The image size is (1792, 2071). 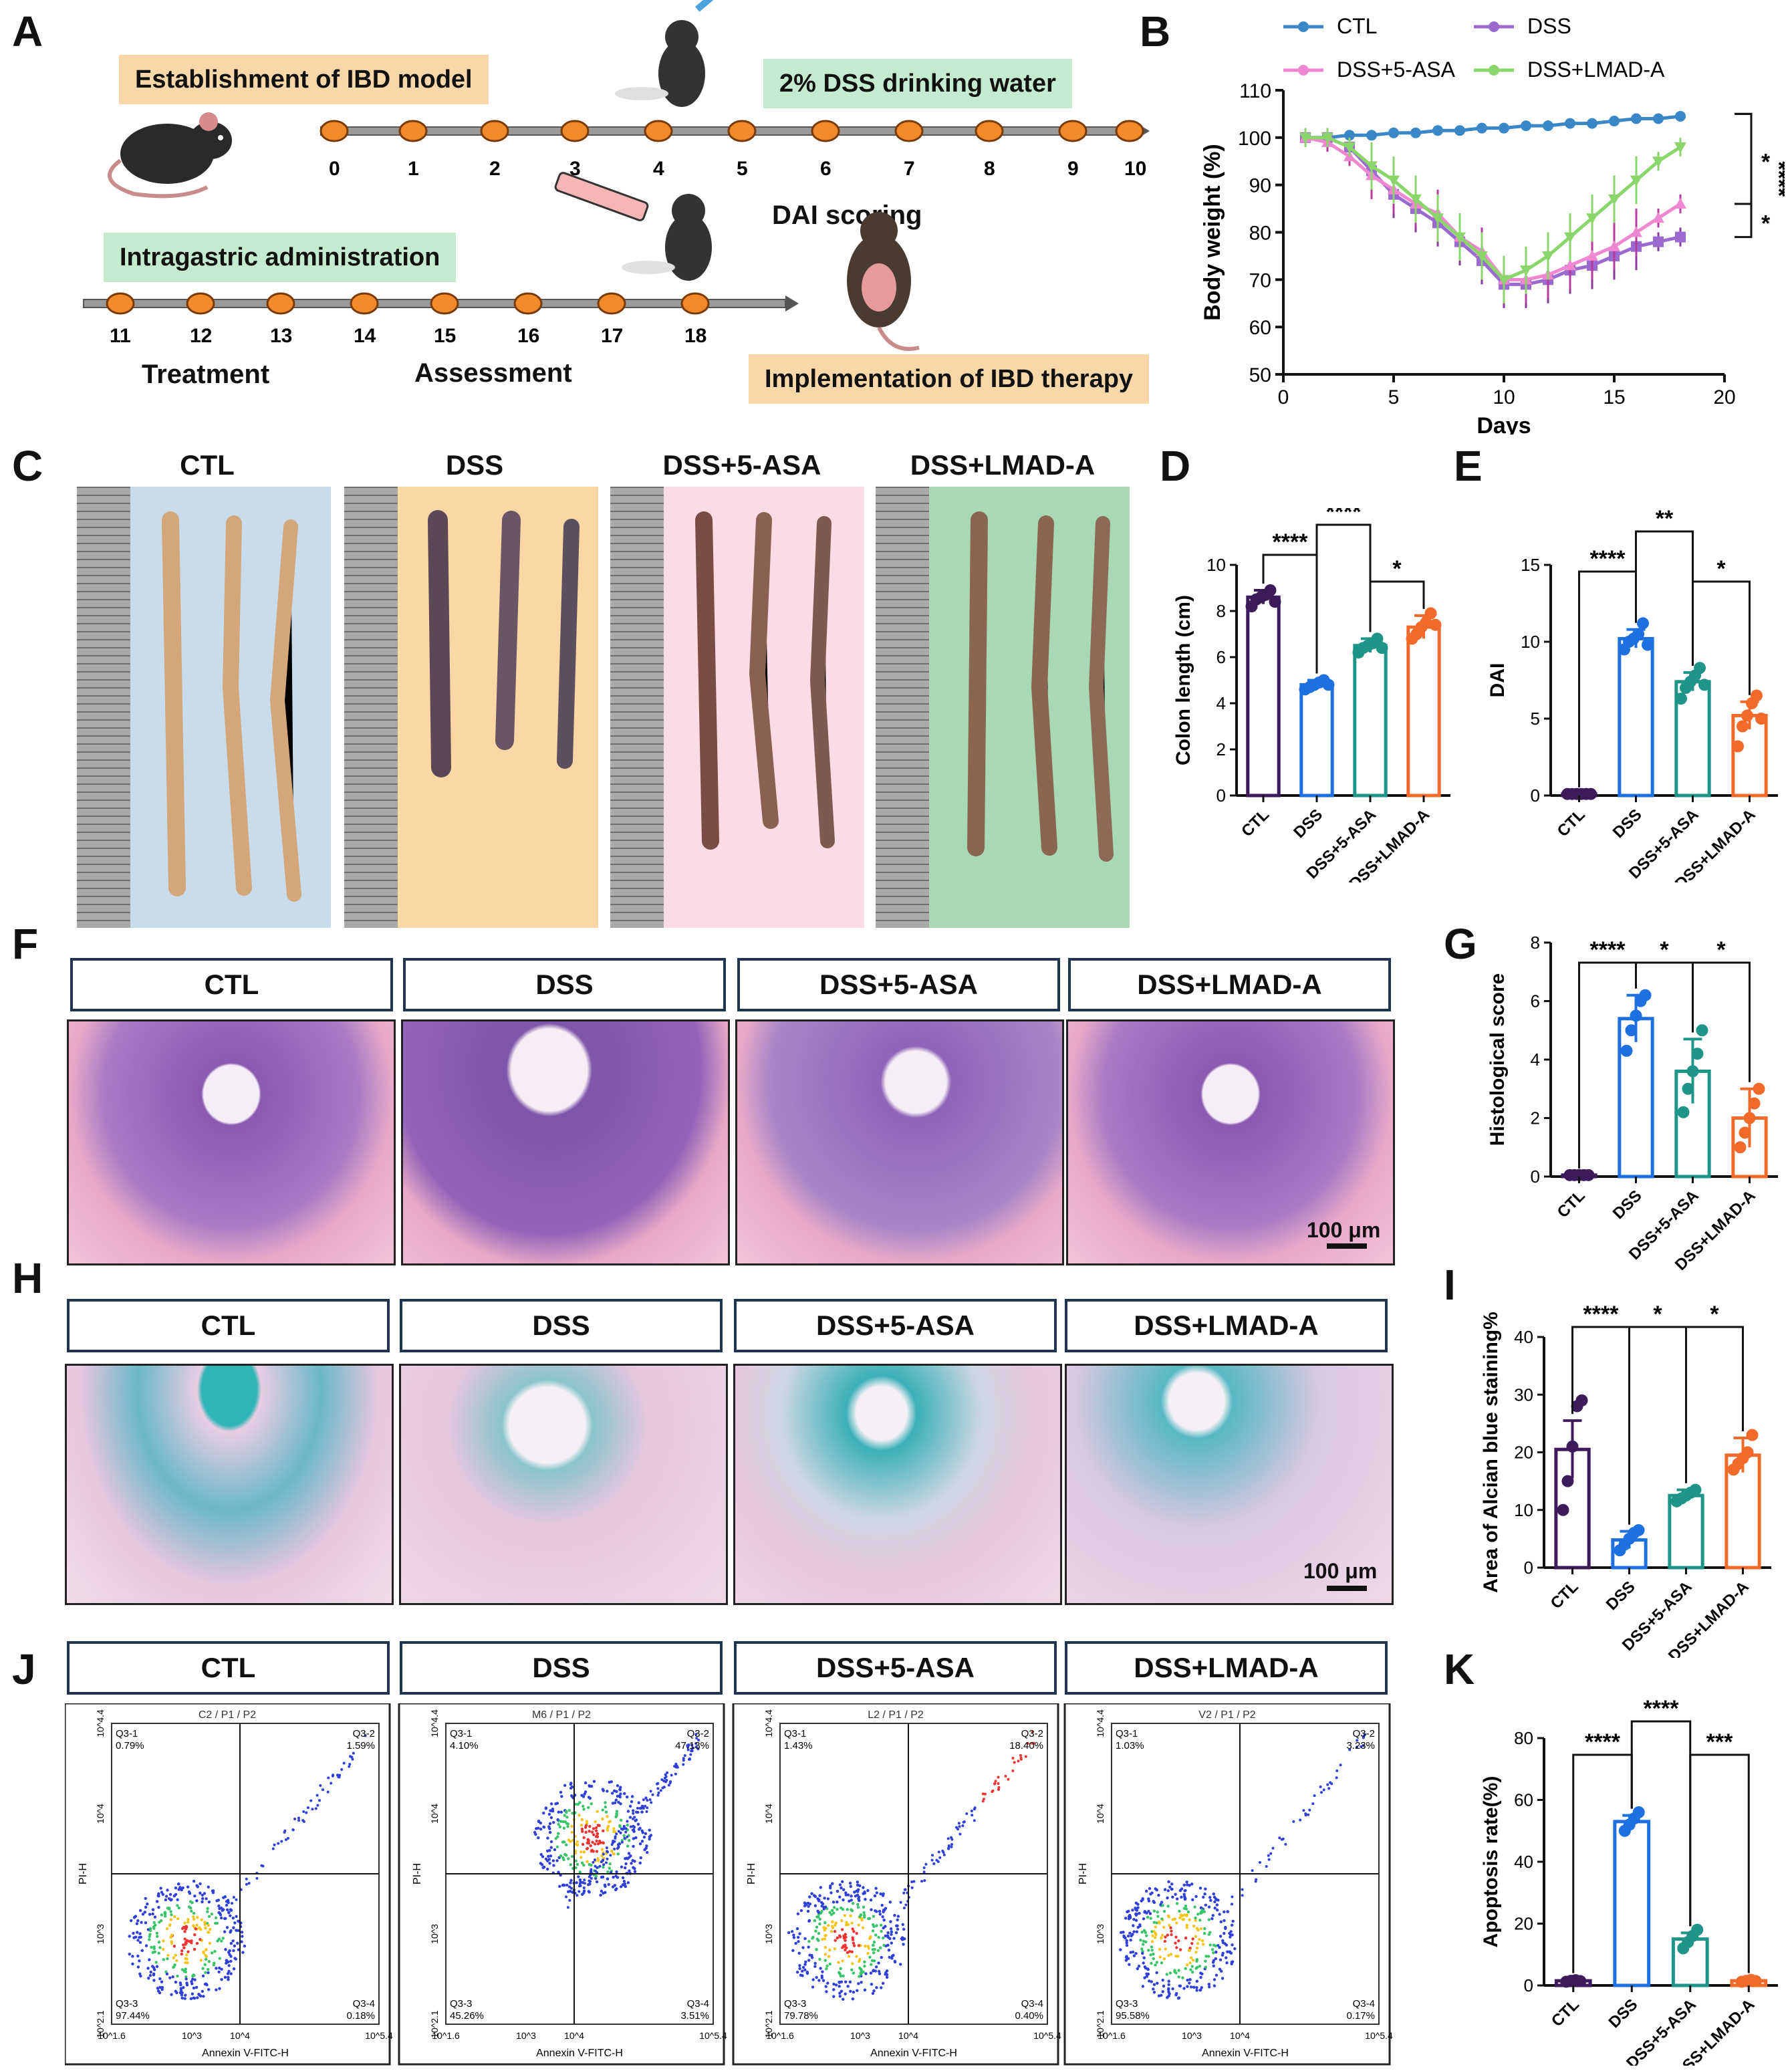 I want to click on facs-title: M6 / P1 / P2, so click(x=561, y=1715).